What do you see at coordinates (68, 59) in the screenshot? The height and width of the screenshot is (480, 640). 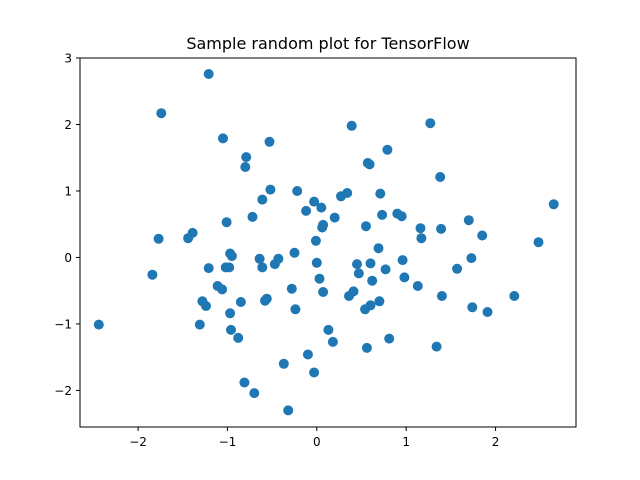 I see `y-tick-label: 3` at bounding box center [68, 59].